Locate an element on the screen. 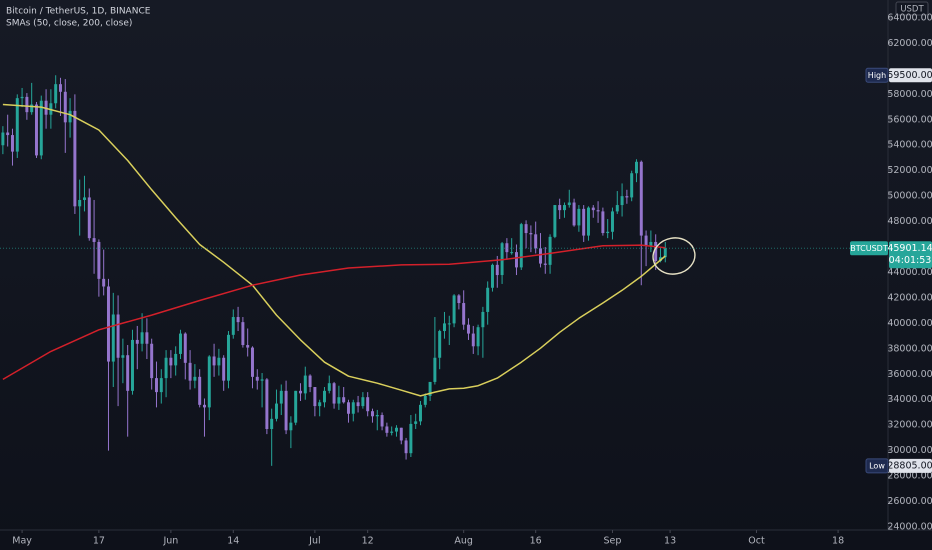  currency-box is located at coordinates (912, 8).